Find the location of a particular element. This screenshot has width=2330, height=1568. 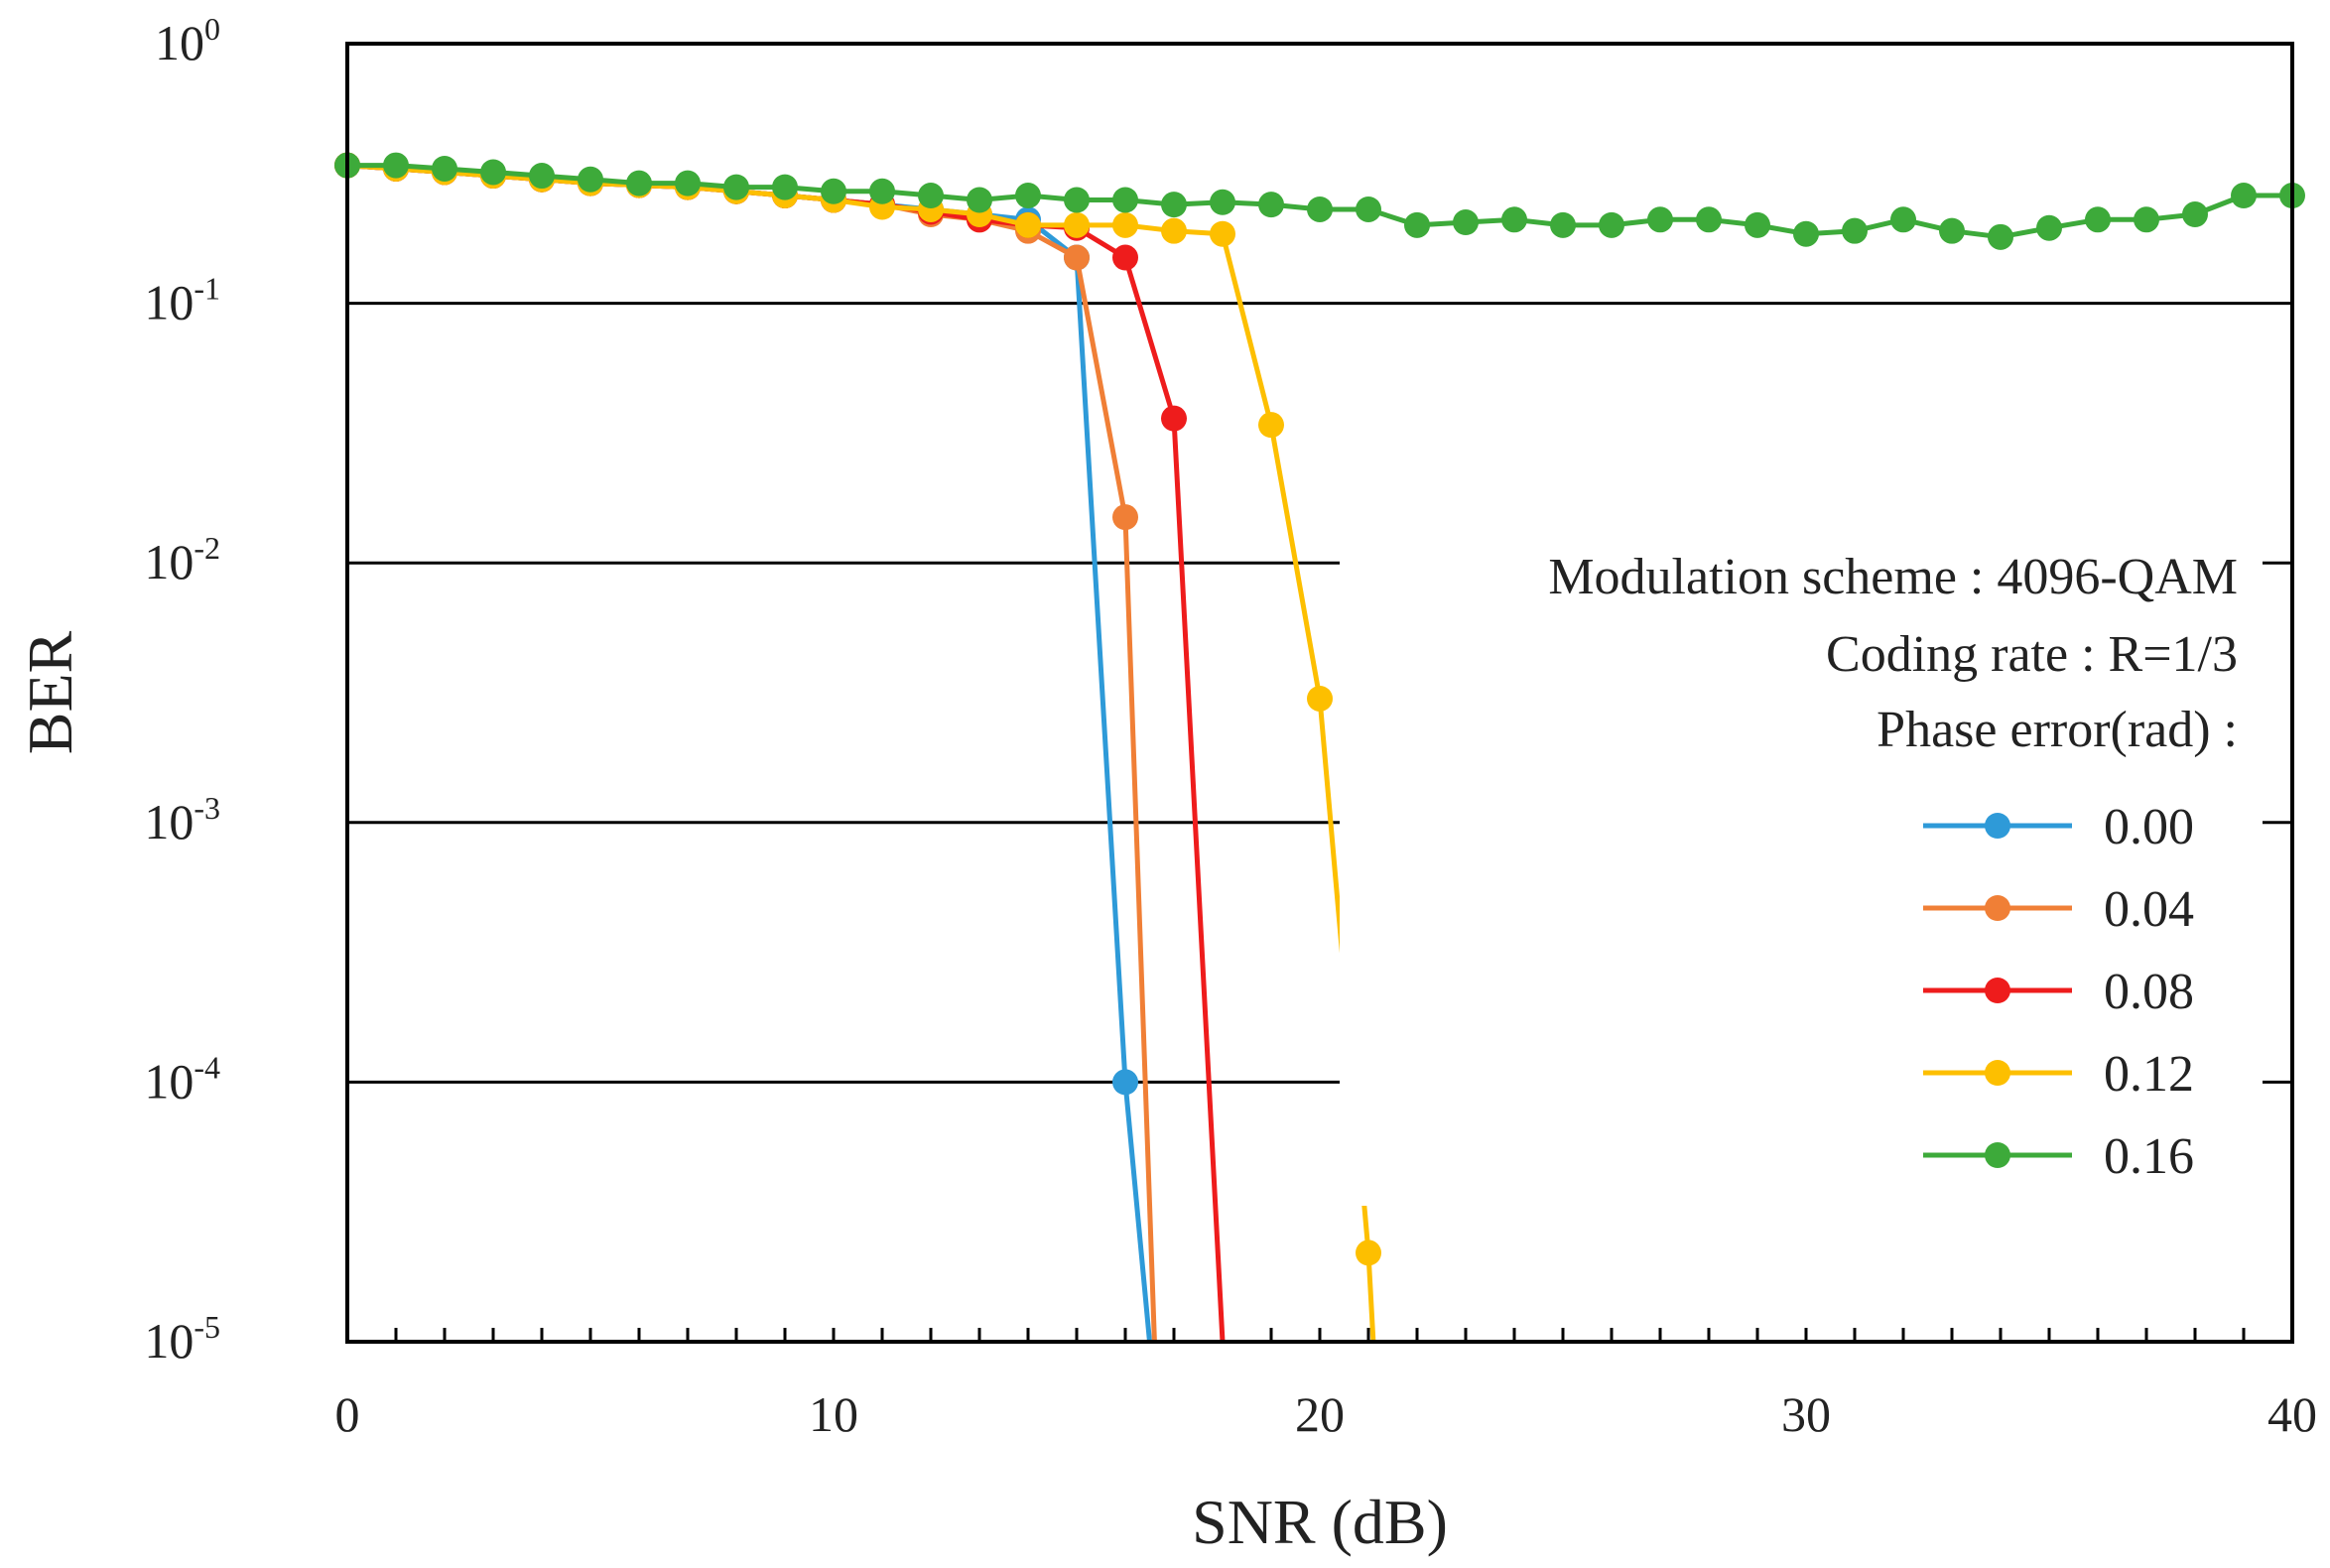

y-tick-label: 10⁻¹ is located at coordinates (182, 300).